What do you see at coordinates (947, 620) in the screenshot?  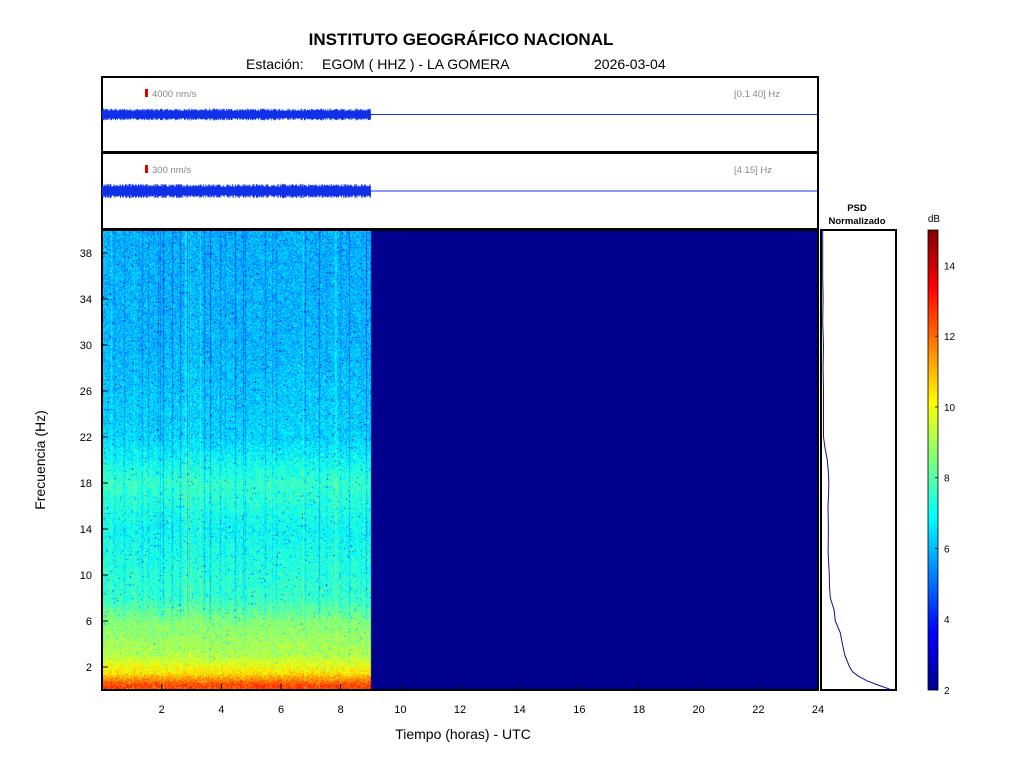 I see `colorbar-tick-label: 4` at bounding box center [947, 620].